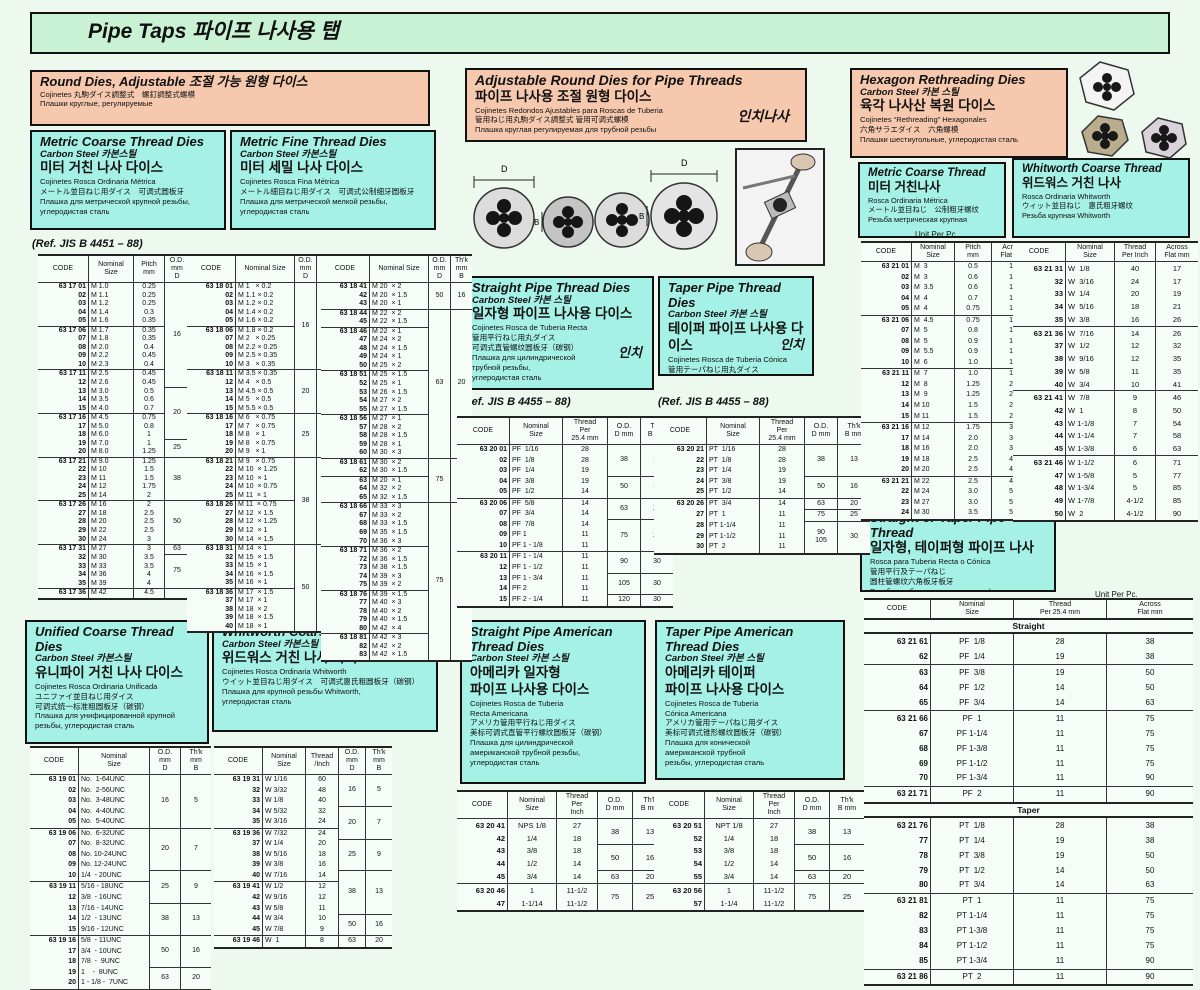  What do you see at coordinates (126, 523) in the screenshot?
I see `table-row: 28 M 20 2.5` at bounding box center [126, 523].